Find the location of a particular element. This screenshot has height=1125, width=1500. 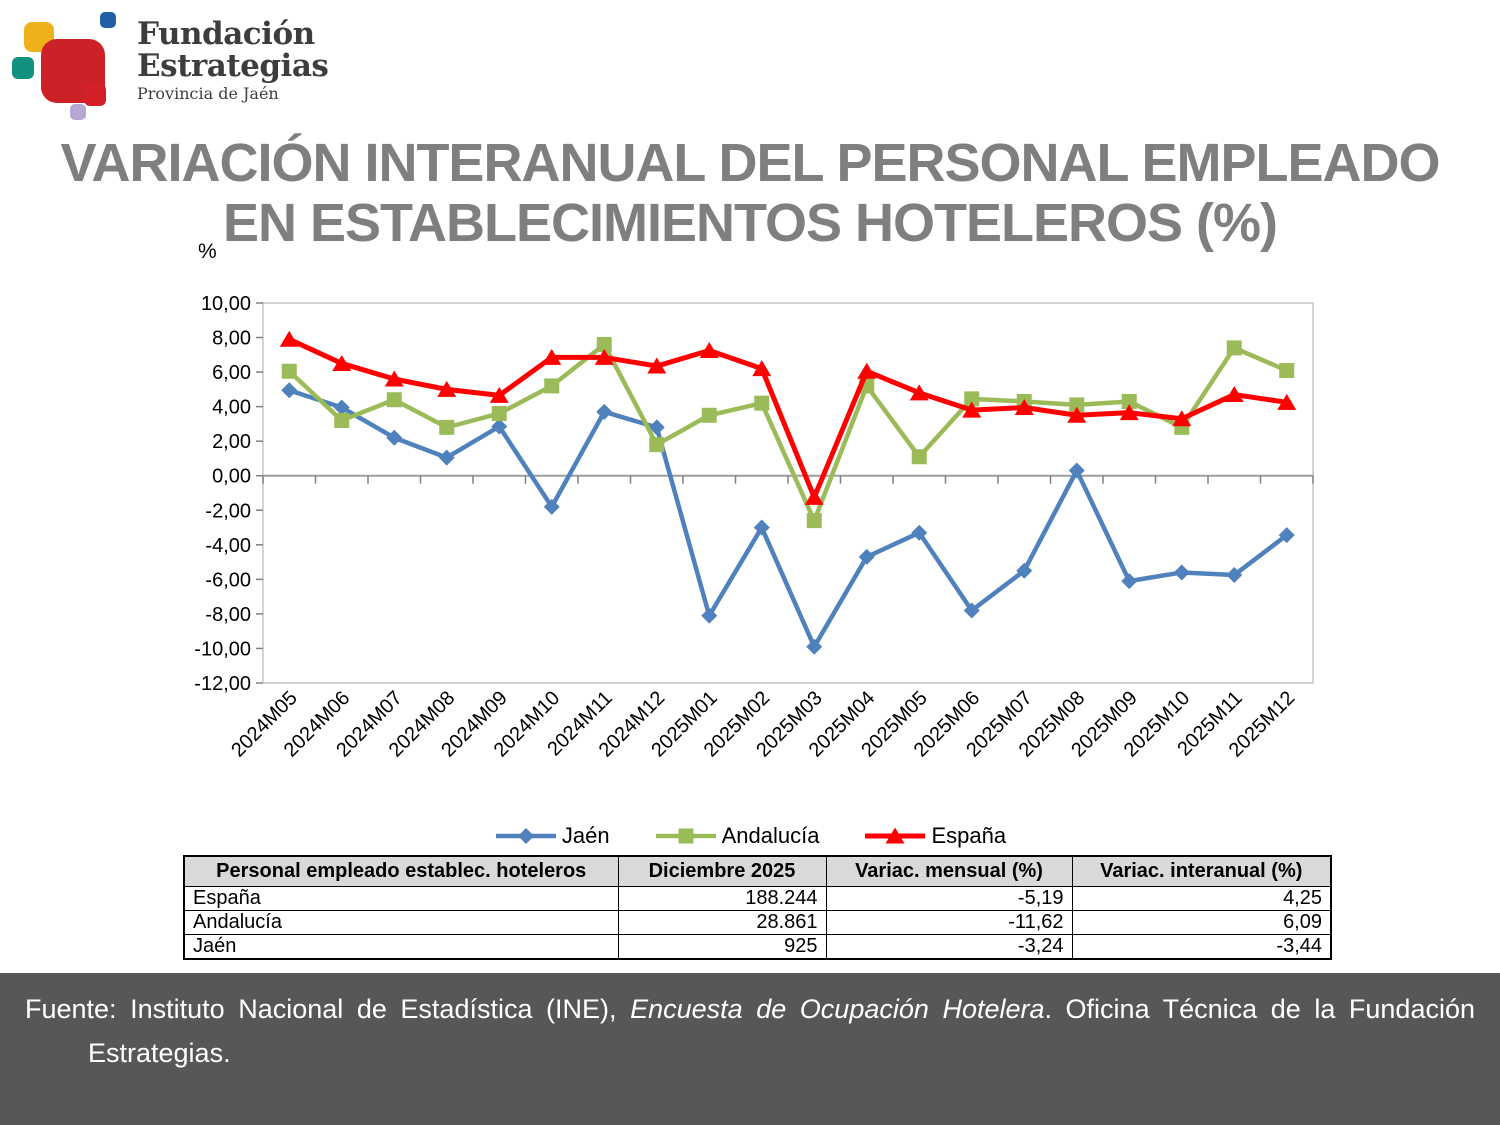

table-cell: -3,24 is located at coordinates (949, 947).